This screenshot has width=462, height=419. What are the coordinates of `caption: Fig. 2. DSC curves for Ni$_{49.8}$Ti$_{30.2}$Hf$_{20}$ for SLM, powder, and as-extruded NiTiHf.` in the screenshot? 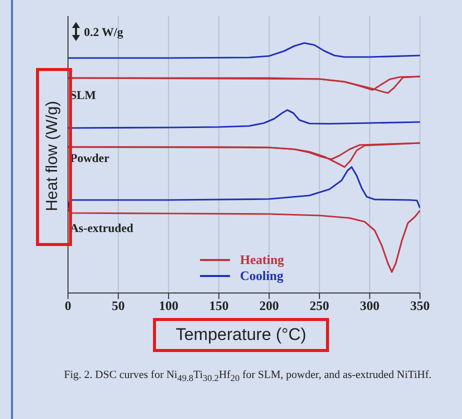 It's located at (248, 376).